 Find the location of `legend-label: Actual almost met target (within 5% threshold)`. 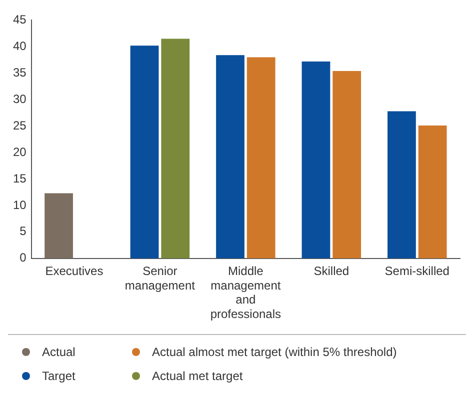

legend-label: Actual almost met target (within 5% threshold) is located at coordinates (274, 352).